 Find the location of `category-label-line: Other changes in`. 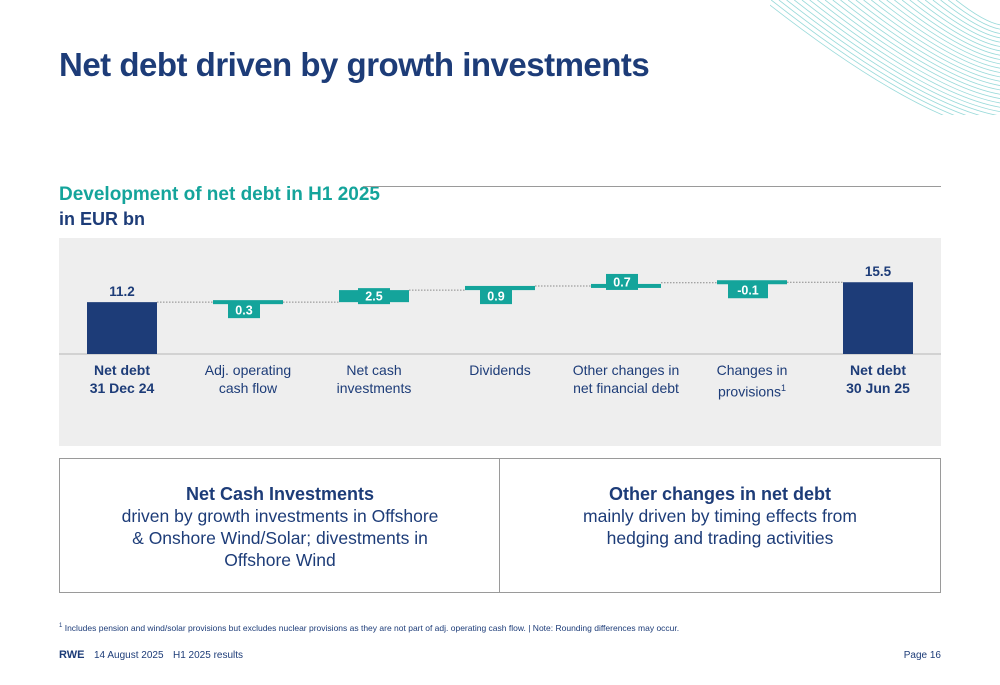

category-label-line: Other changes in is located at coordinates (626, 370).